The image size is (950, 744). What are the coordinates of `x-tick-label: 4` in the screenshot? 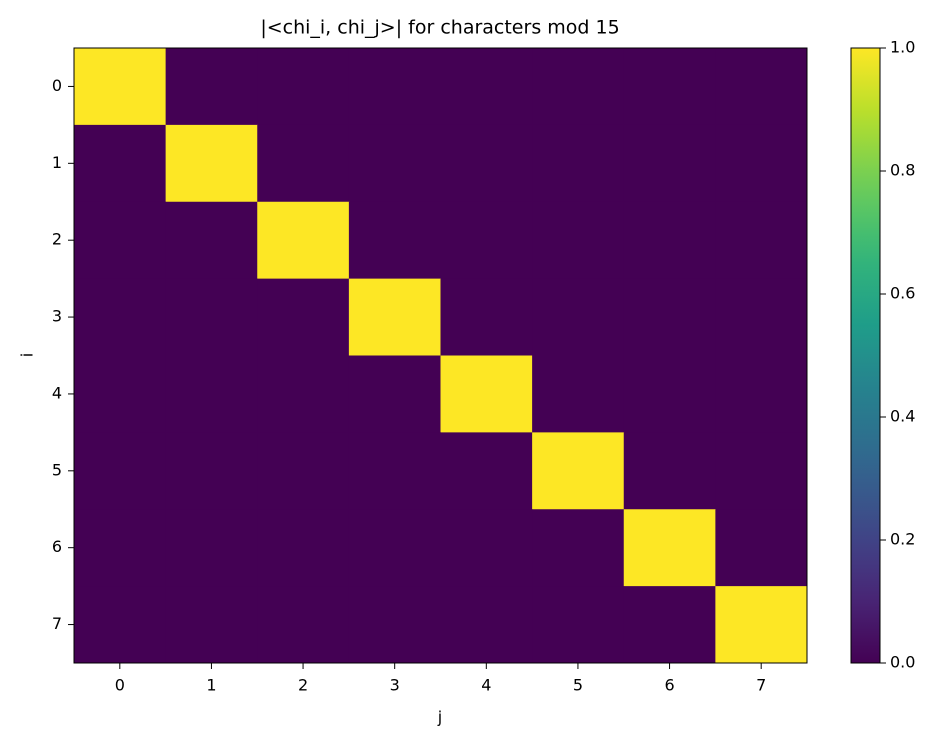 It's located at (486, 685).